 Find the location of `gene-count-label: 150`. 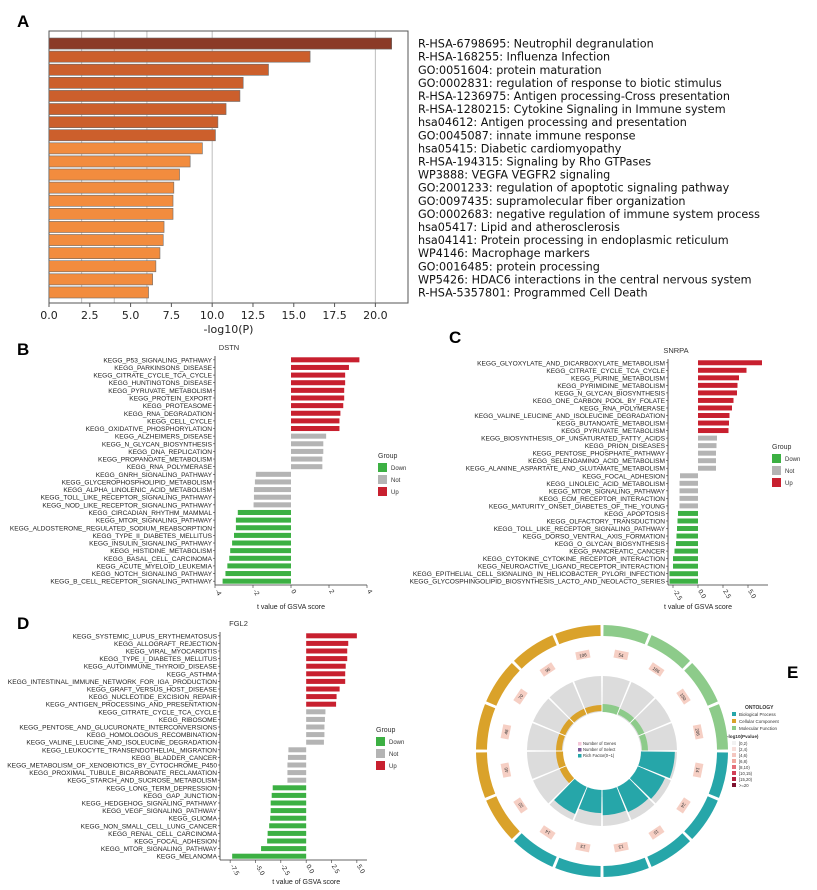

gene-count-label: 150 is located at coordinates (683, 696).